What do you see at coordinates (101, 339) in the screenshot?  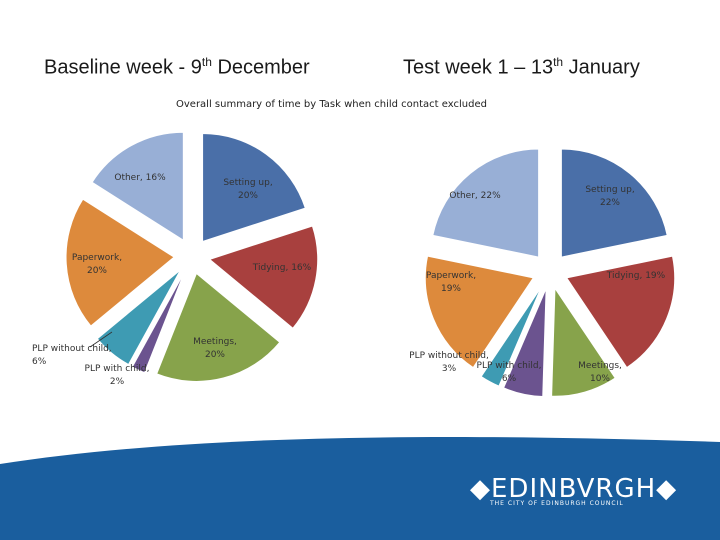 I see `leader-line` at bounding box center [101, 339].